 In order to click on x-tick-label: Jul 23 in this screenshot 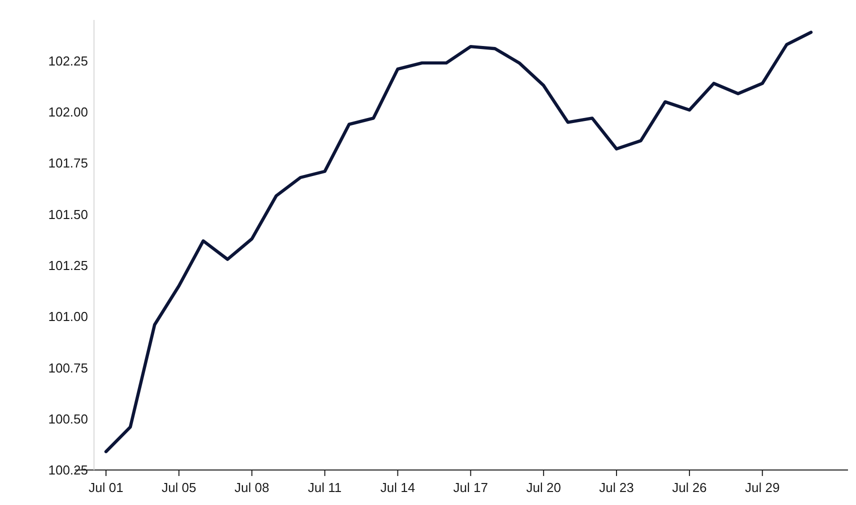, I will do `click(616, 487)`.